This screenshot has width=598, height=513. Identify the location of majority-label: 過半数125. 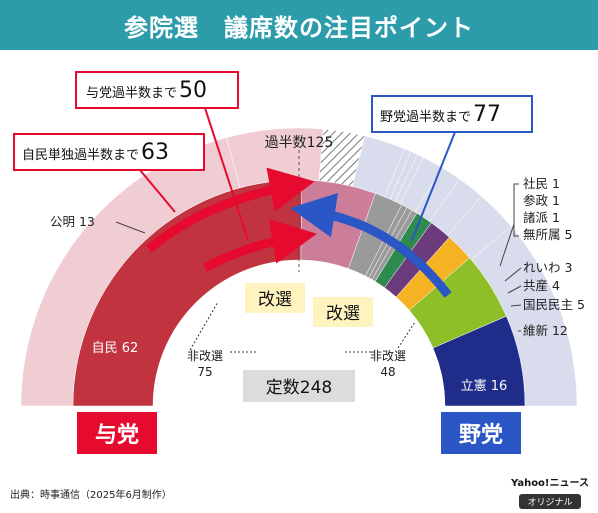
(299, 143).